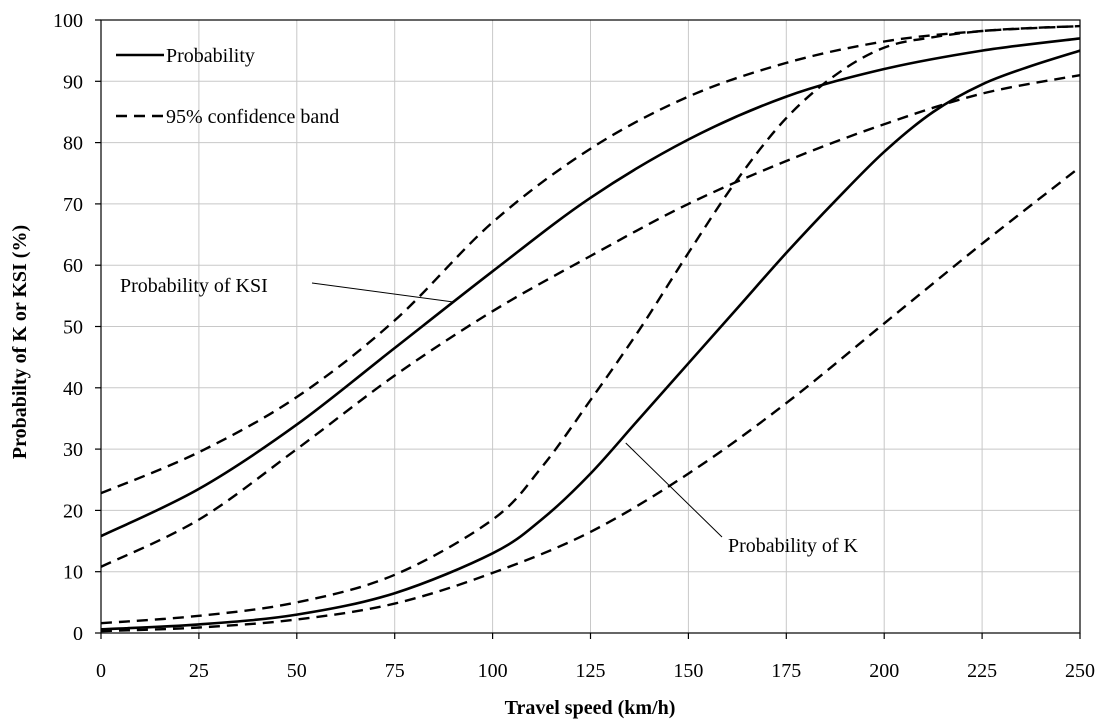 The height and width of the screenshot is (724, 1102). Describe the element at coordinates (101, 671) in the screenshot. I see `x-tick-label: 0` at that location.